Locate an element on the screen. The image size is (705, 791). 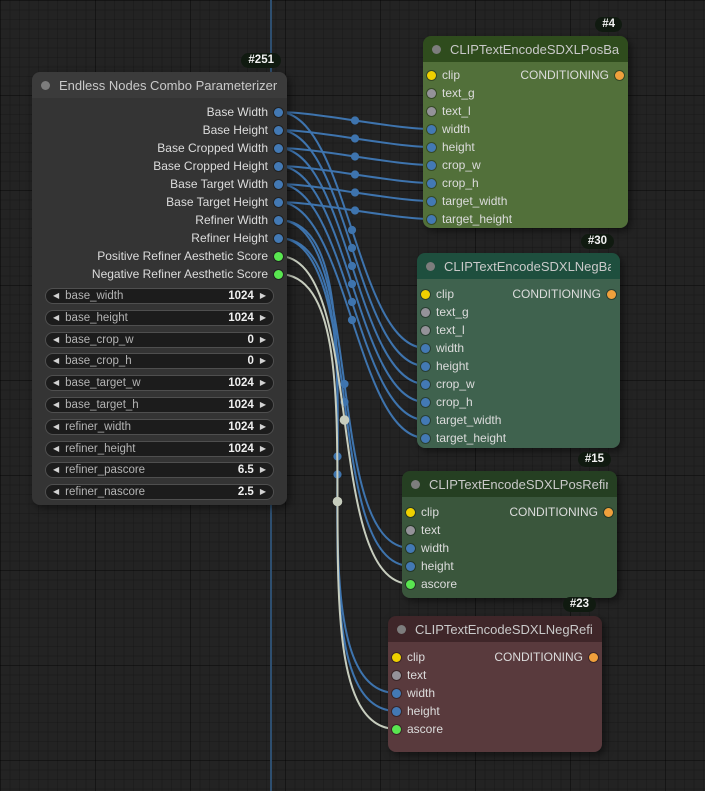
base-target-height-output-dot is located at coordinates (278, 202).